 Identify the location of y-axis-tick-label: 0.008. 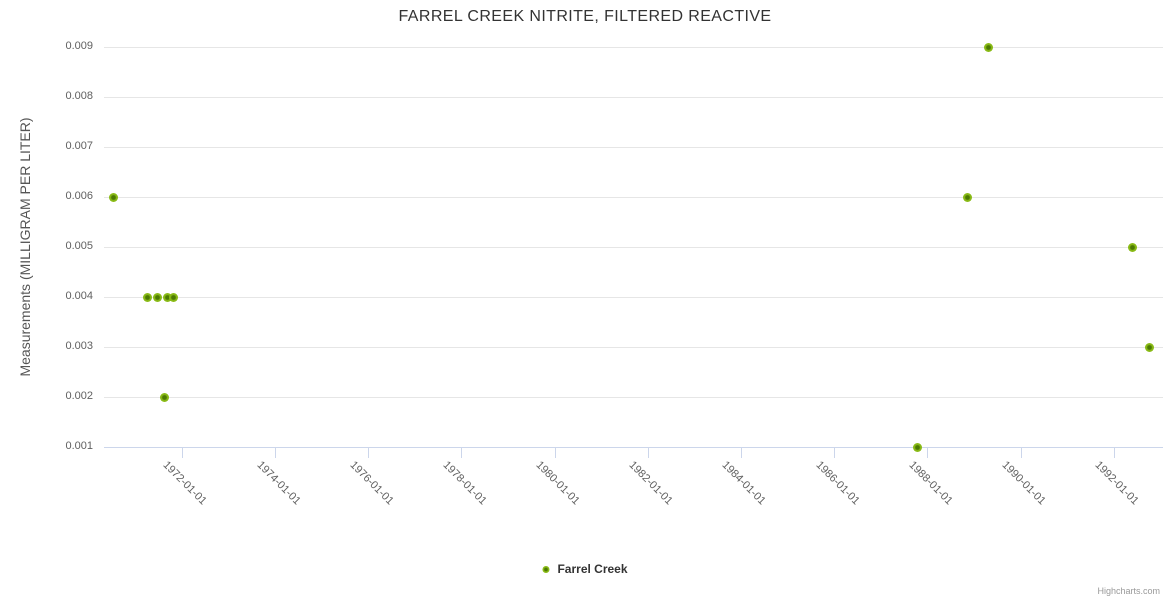
(79, 96).